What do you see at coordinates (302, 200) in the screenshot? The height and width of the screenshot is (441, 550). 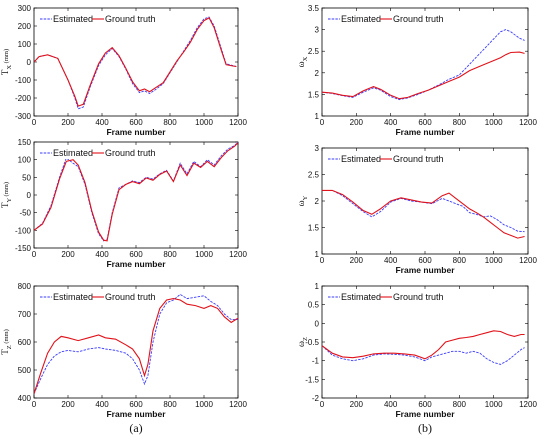 I see `y-axis-label: ωY` at bounding box center [302, 200].